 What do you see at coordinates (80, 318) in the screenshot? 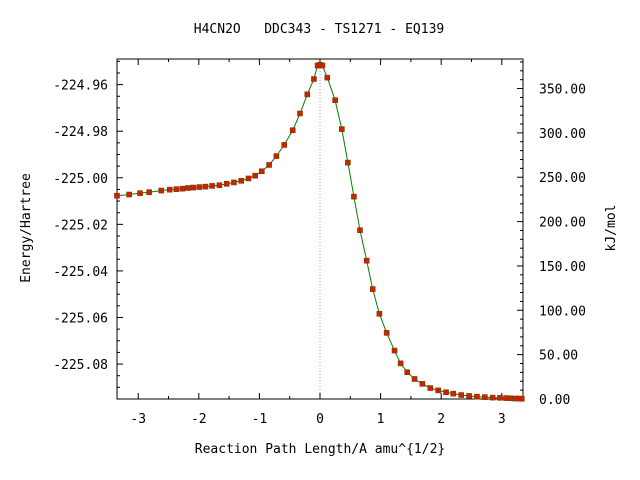
I see `y-tick-label: -225.06` at bounding box center [80, 318].